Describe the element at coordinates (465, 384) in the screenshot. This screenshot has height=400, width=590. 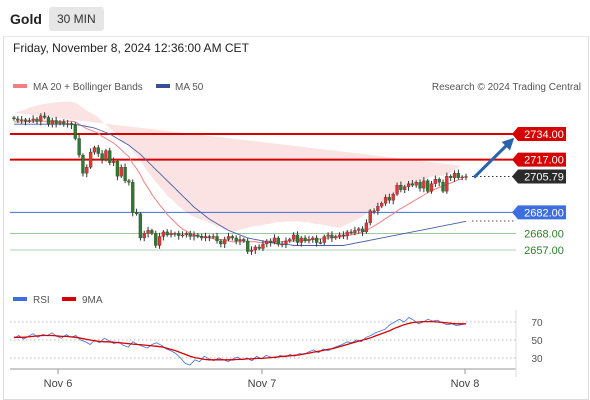
I see `x-tick-label: Nov 8` at that location.